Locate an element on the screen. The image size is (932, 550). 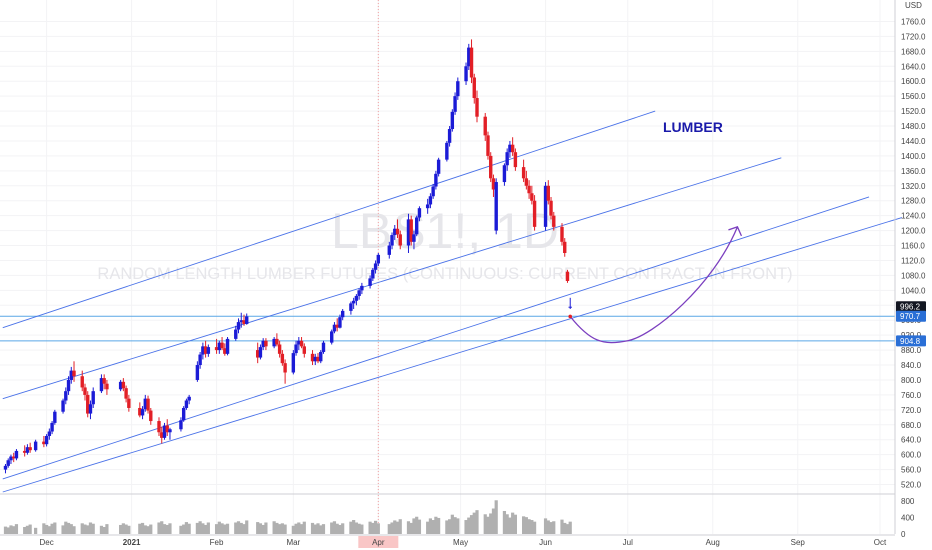
volume-axis: 0 400 800 is located at coordinates (908, 518).